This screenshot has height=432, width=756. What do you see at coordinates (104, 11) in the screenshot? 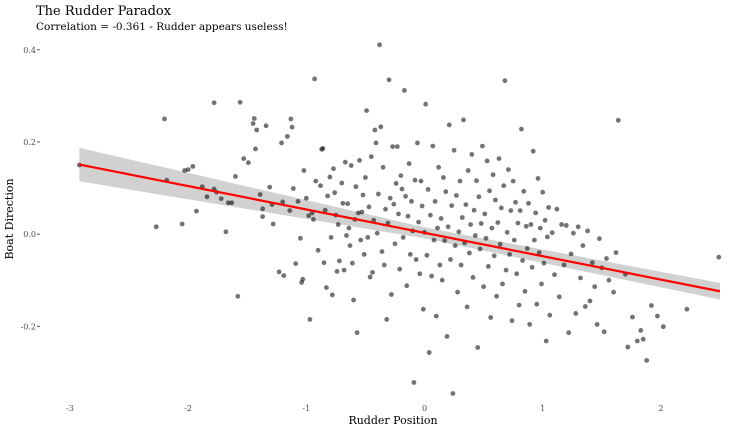
I see `chart-title: The Rudder Paradox` at bounding box center [104, 11].